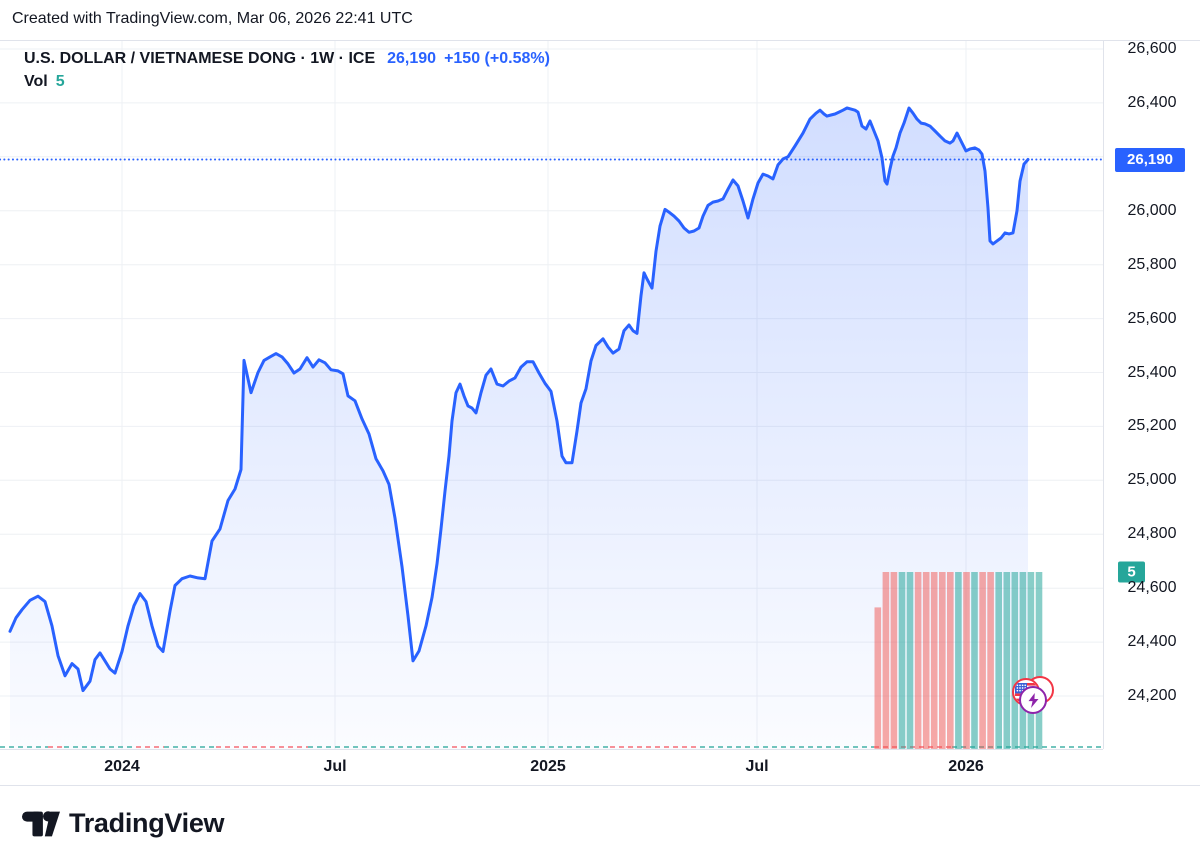 This screenshot has height=867, width=1200. I want to click on y-axis-label: 26,600, so click(1152, 48).